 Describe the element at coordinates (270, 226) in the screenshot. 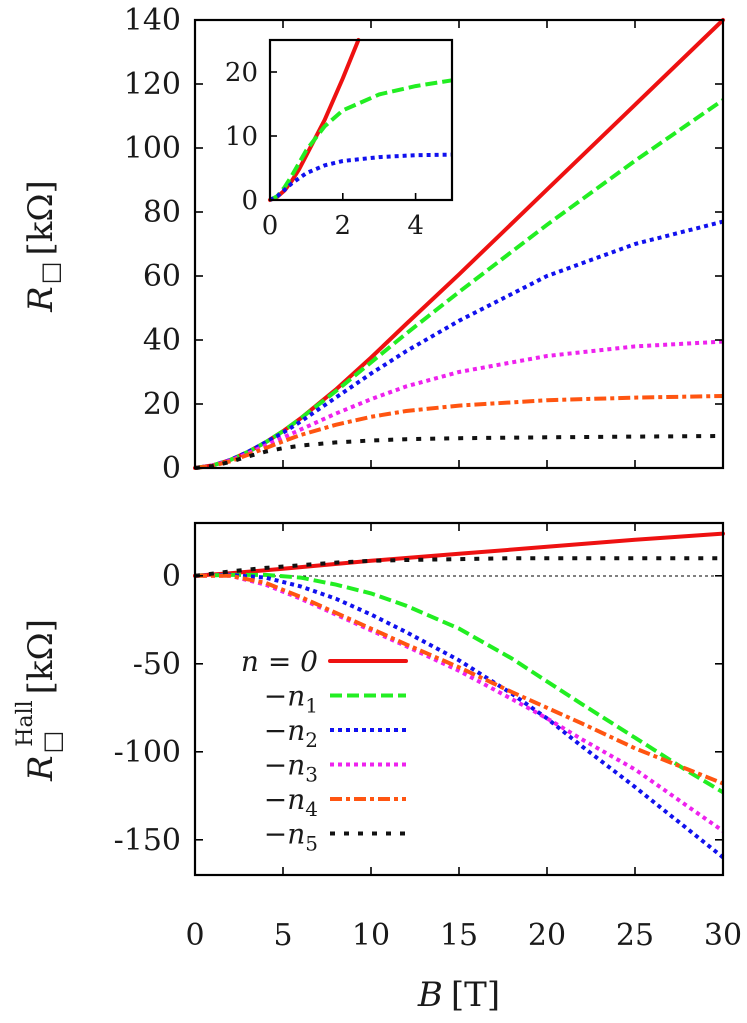

I see `inset-x-tick-label: 0` at that location.